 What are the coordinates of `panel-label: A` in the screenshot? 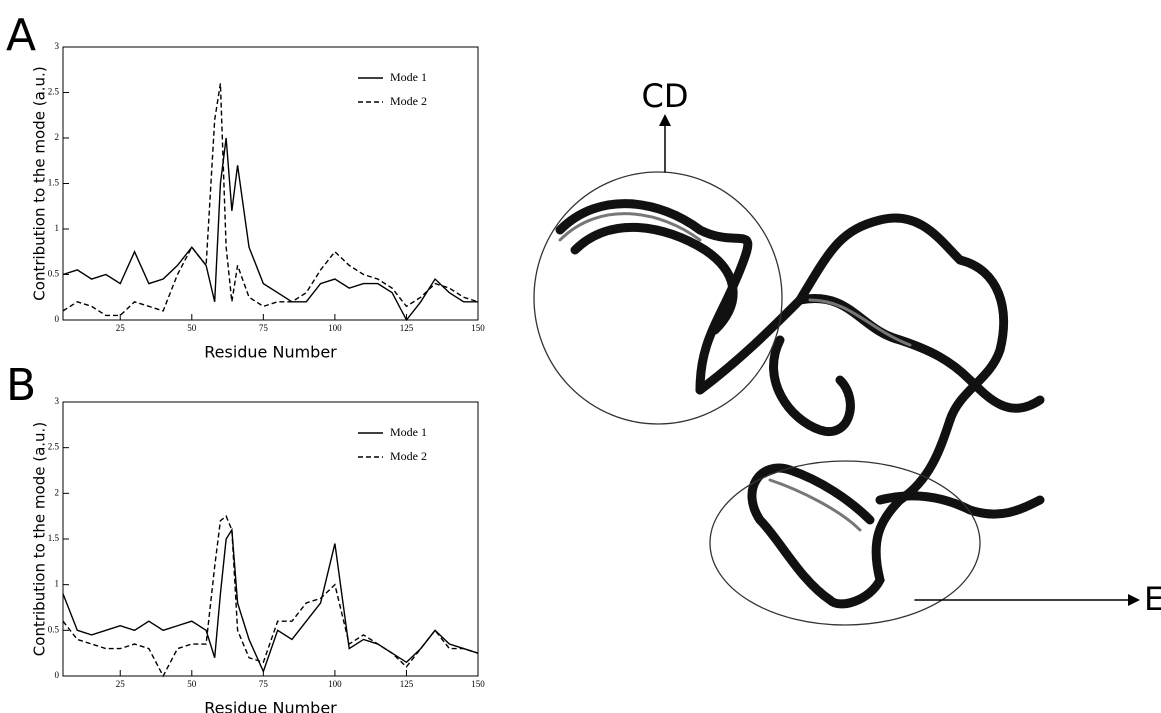 It's located at (21, 35).